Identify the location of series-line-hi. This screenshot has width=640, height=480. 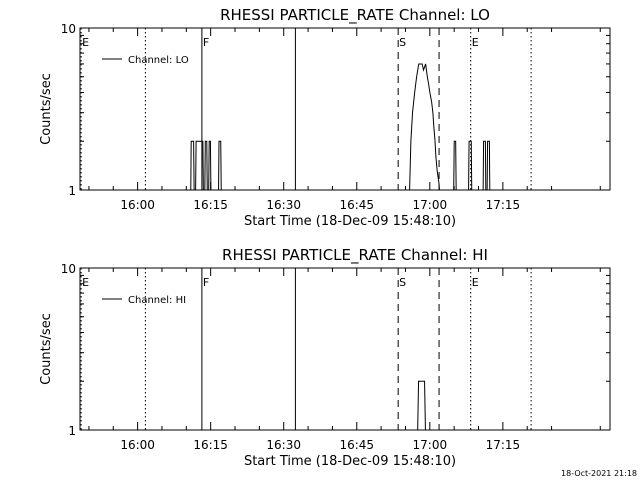
(421, 405).